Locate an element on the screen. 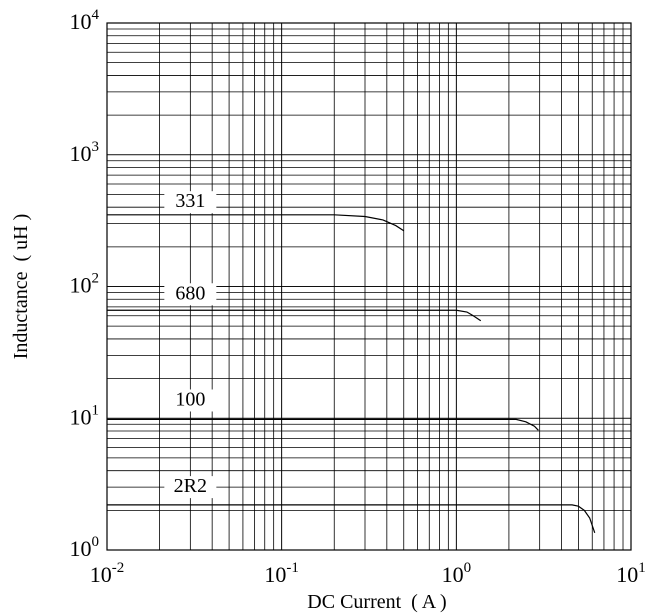  x-tick-label: 10⁻² is located at coordinates (107, 573).